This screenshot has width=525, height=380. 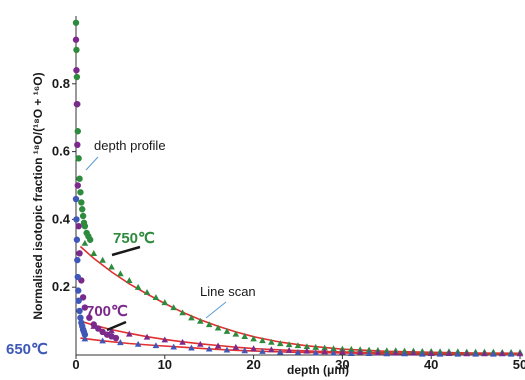 What do you see at coordinates (61, 151) in the screenshot?
I see `y-tick-label: 0.6` at bounding box center [61, 151].